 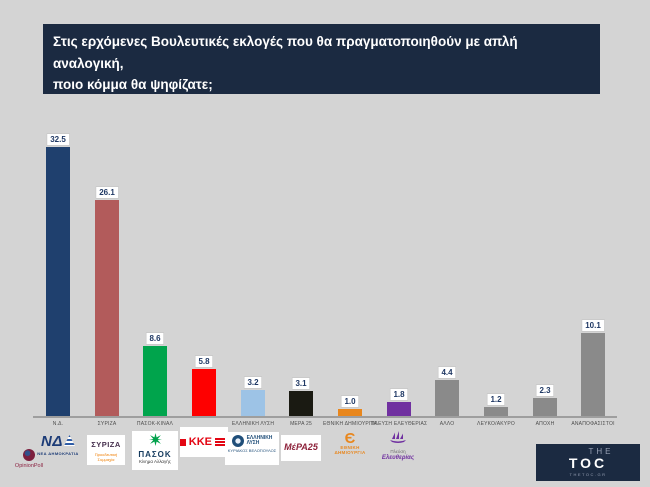 I want to click on logo-kke: ΚΚΕ, so click(x=204, y=442).